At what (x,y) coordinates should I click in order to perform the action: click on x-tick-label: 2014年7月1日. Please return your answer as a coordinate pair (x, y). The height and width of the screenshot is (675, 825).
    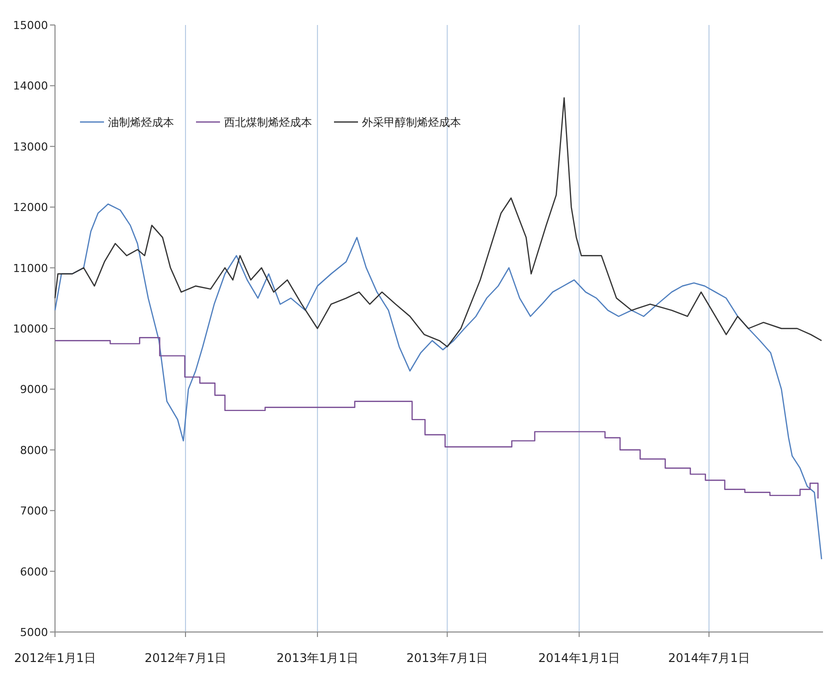
    Looking at the image, I should click on (709, 658).